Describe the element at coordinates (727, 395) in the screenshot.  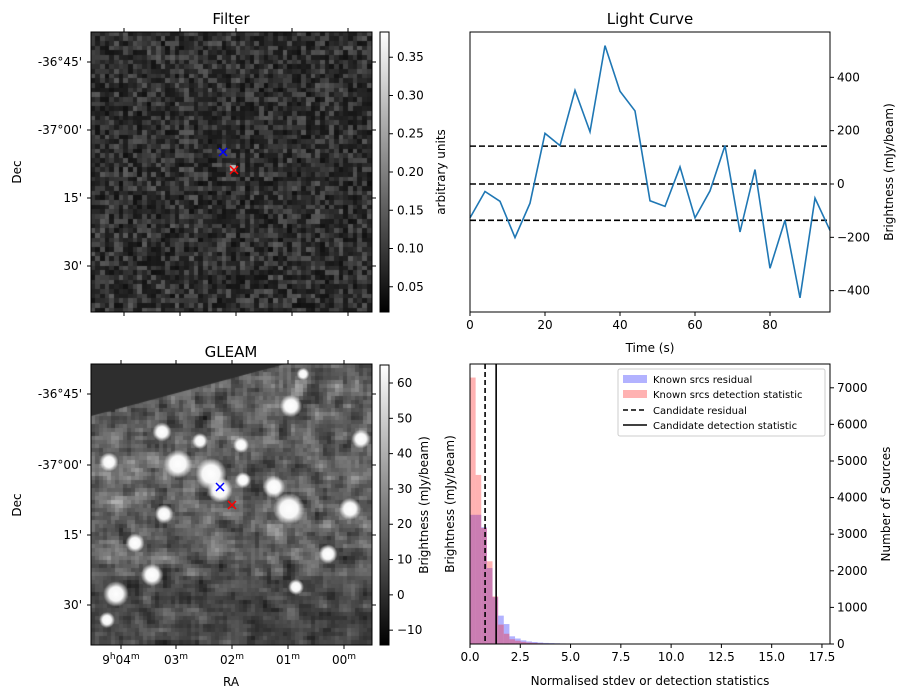
I see `legend-label: Known srcs detection statistic` at that location.